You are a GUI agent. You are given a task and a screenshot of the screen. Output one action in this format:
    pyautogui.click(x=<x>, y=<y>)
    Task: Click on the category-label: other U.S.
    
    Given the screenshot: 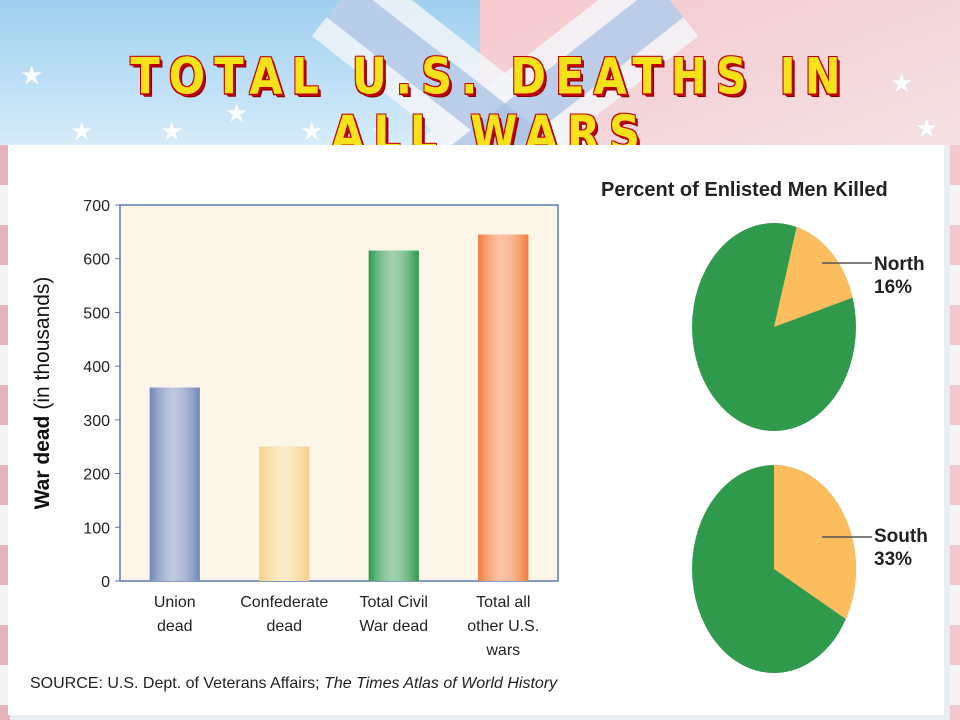 What is the action you would take?
    pyautogui.click(x=503, y=626)
    